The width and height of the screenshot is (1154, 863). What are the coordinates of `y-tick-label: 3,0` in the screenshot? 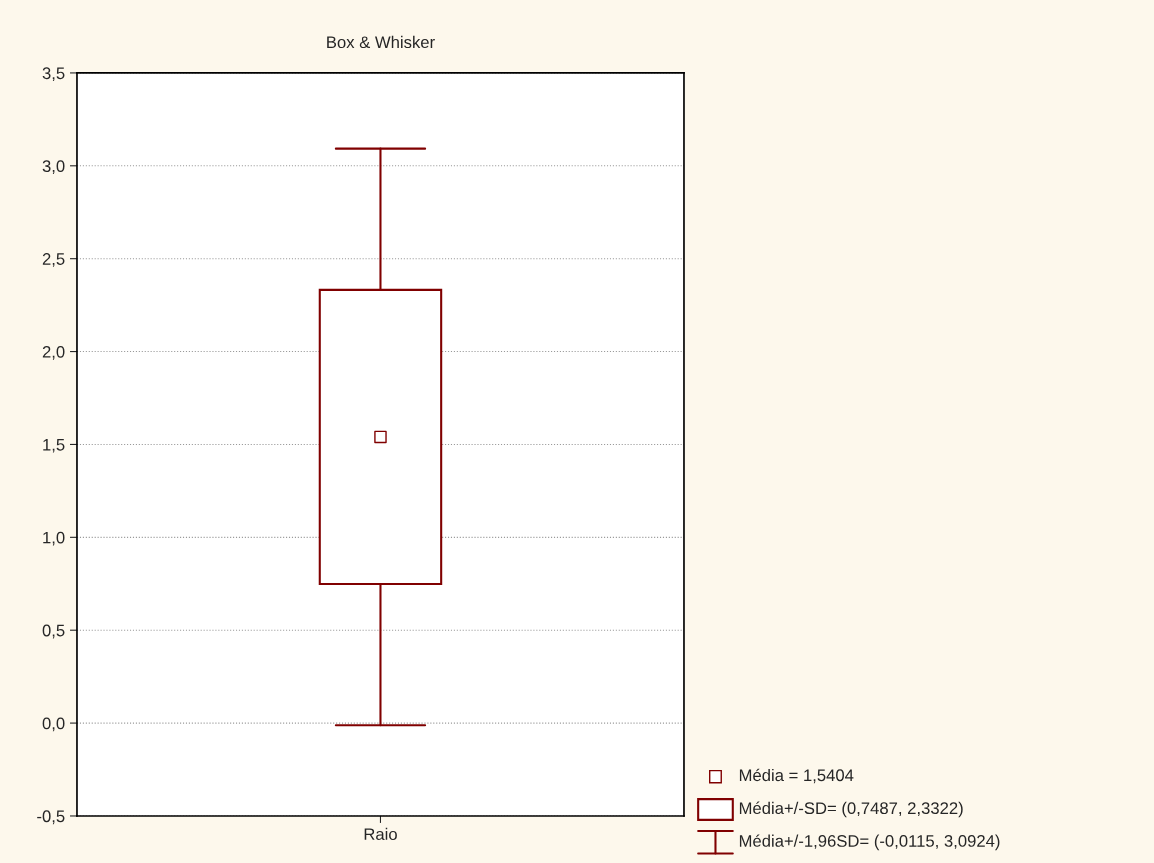 It's located at (53, 167).